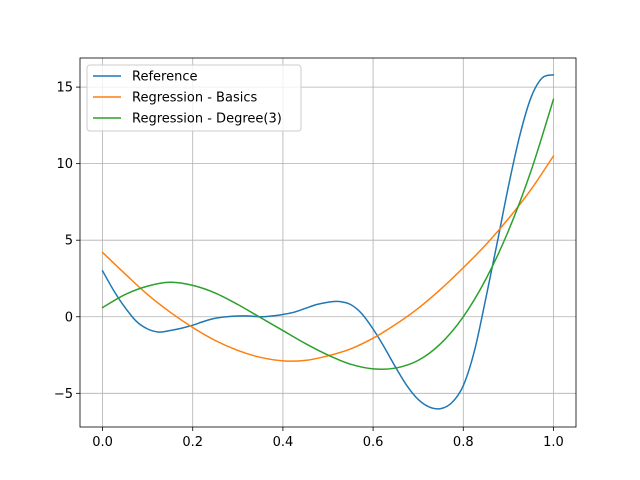 This screenshot has width=640, height=480. I want to click on legend-label-regression-degree-3: Regression - Degree(3), so click(207, 119).